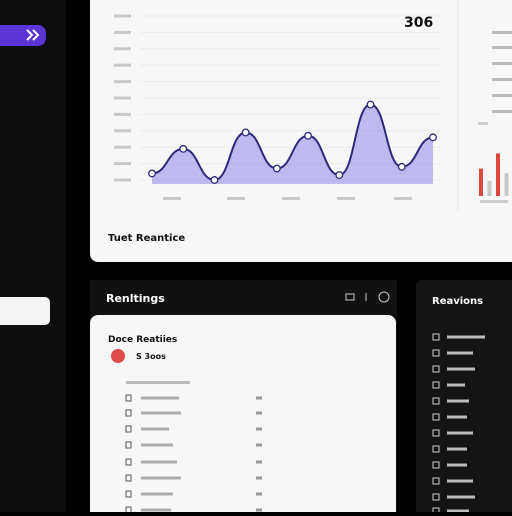 Image resolution: width=512 pixels, height=516 pixels. What do you see at coordinates (118, 356) in the screenshot?
I see `badge` at bounding box center [118, 356].